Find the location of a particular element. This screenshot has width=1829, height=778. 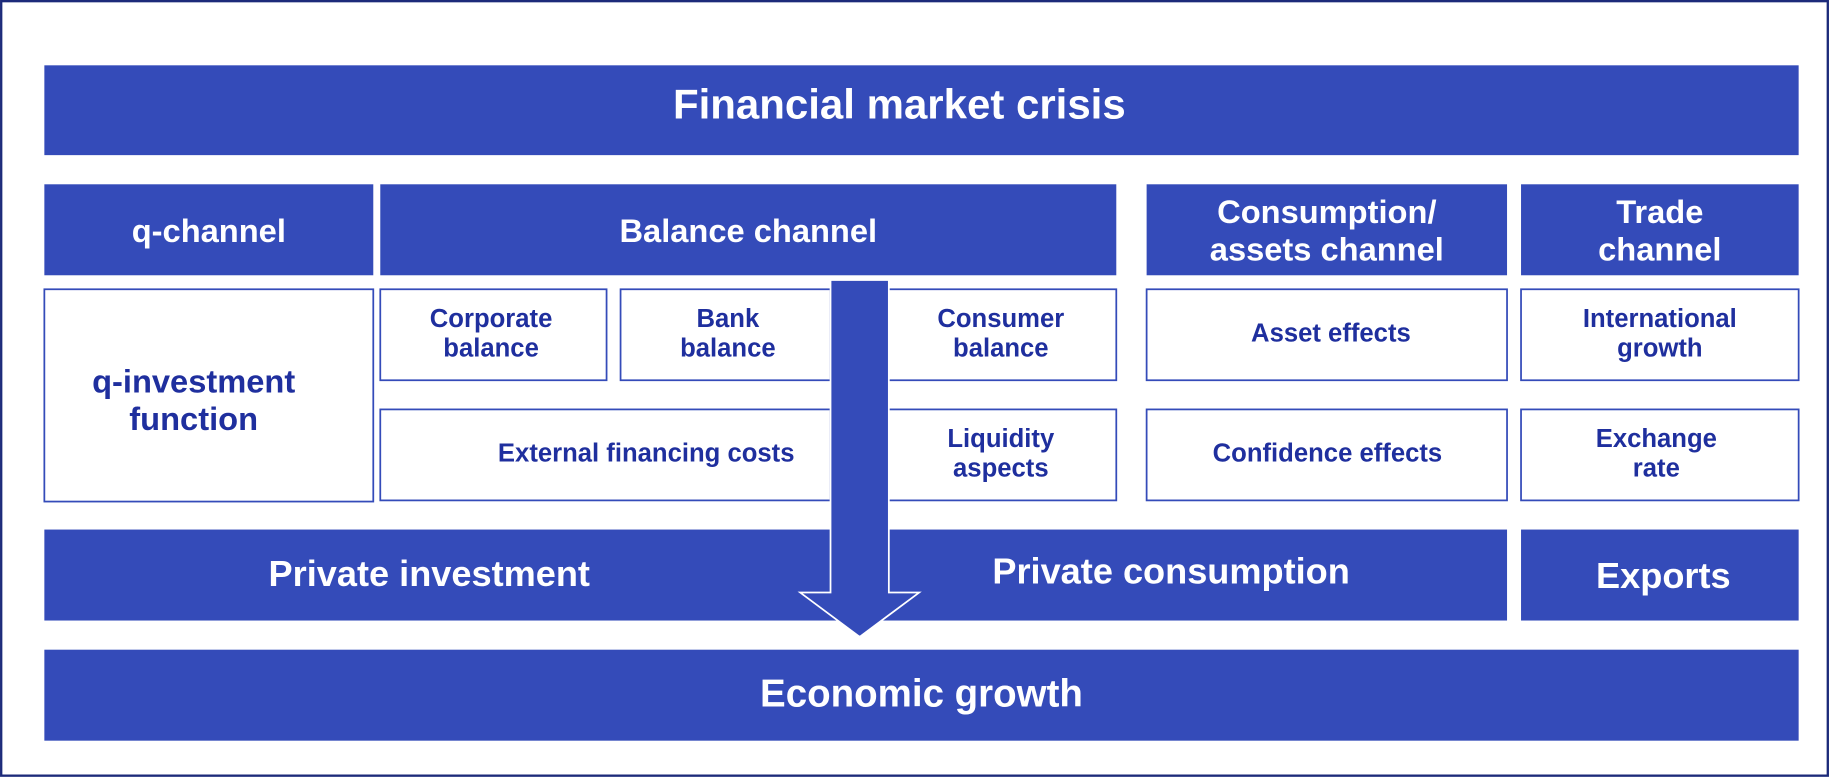

channel-label: q-channel is located at coordinates (209, 230).